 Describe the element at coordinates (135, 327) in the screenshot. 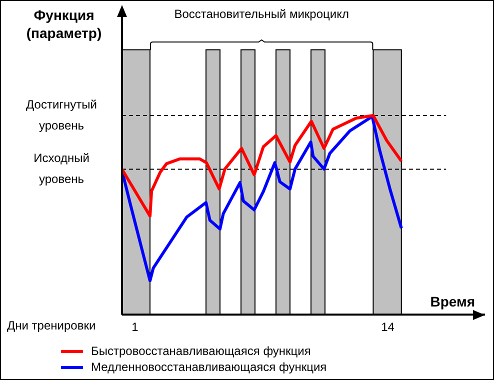

I see `x-tick-label: 1` at that location.